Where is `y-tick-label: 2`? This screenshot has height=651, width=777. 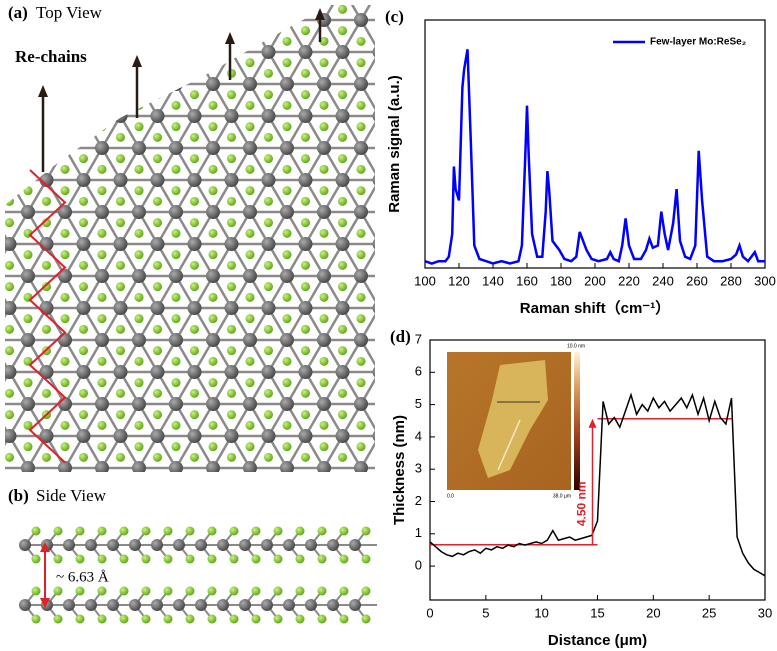 y-tick-label: 2 is located at coordinates (418, 500).